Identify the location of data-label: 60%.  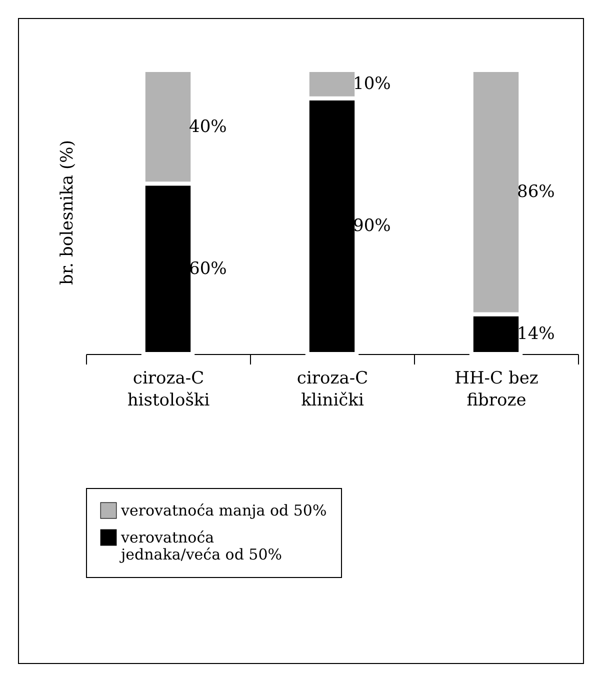
(208, 268).